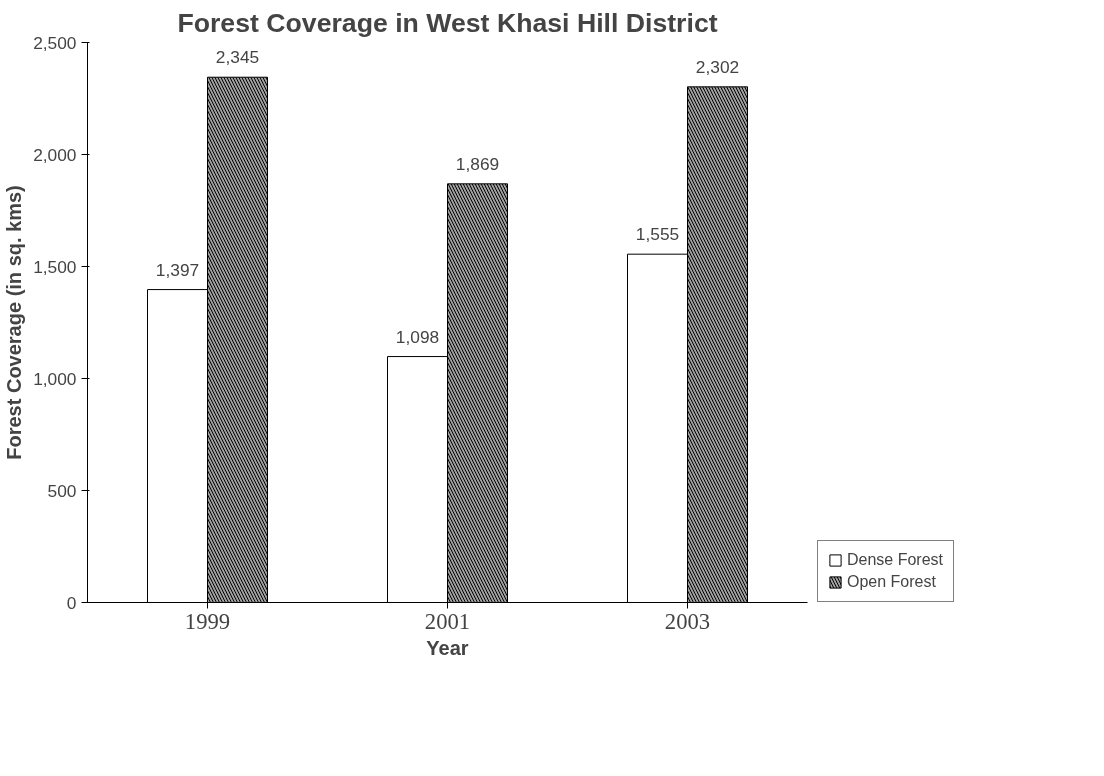  I want to click on y-tick-label: 2,500, so click(55, 42).